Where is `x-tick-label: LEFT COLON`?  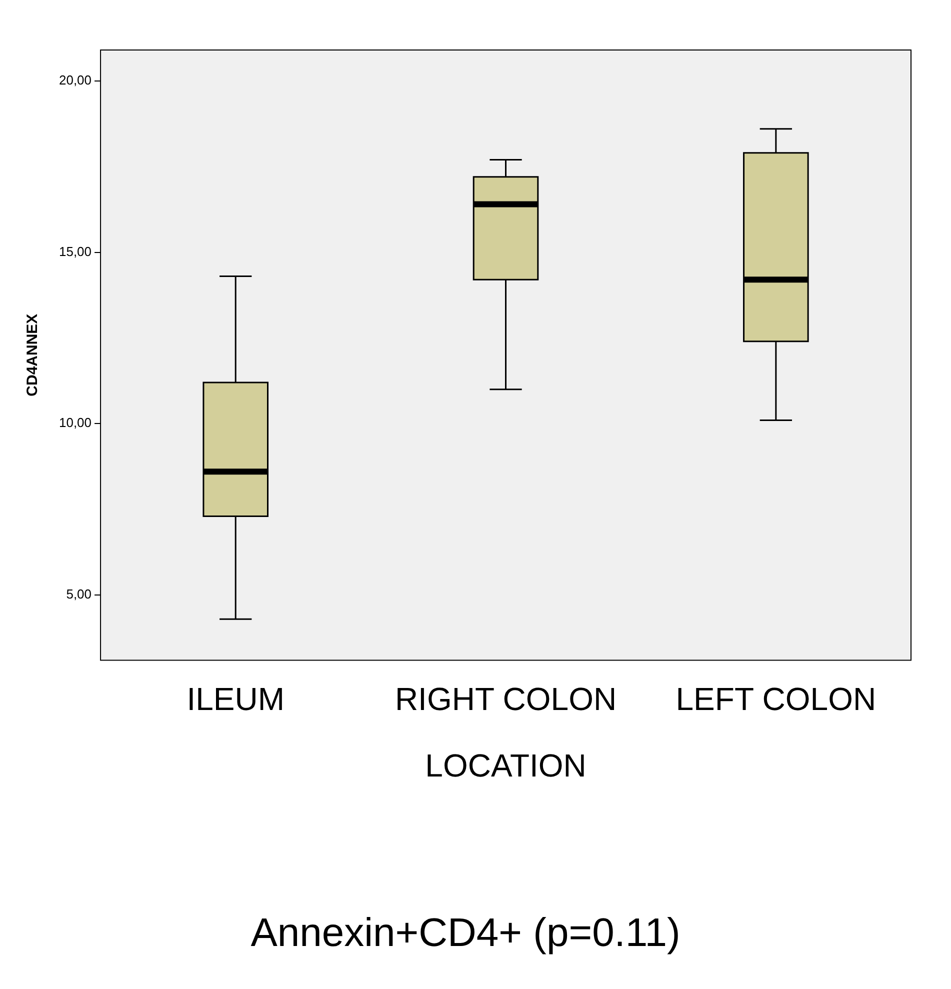 x-tick-label: LEFT COLON is located at coordinates (776, 699).